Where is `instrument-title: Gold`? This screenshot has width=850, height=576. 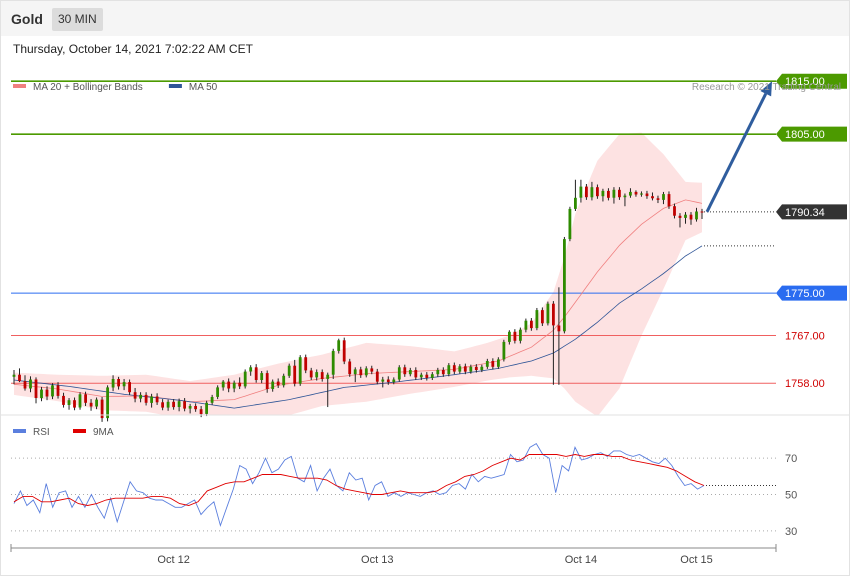
instrument-title: Gold is located at coordinates (27, 19).